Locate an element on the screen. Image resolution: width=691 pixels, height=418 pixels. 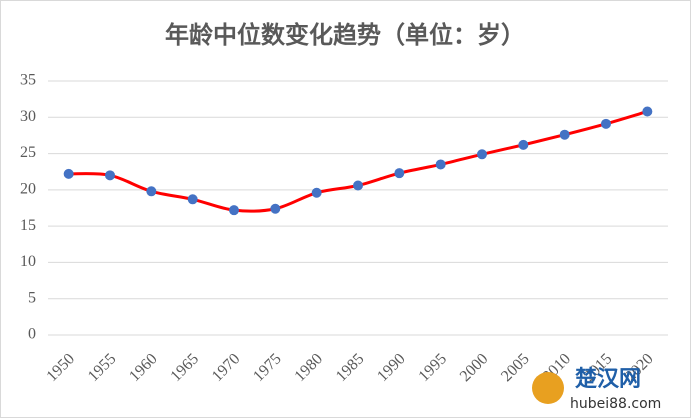
y-tick-label: 10 is located at coordinates (28, 261).